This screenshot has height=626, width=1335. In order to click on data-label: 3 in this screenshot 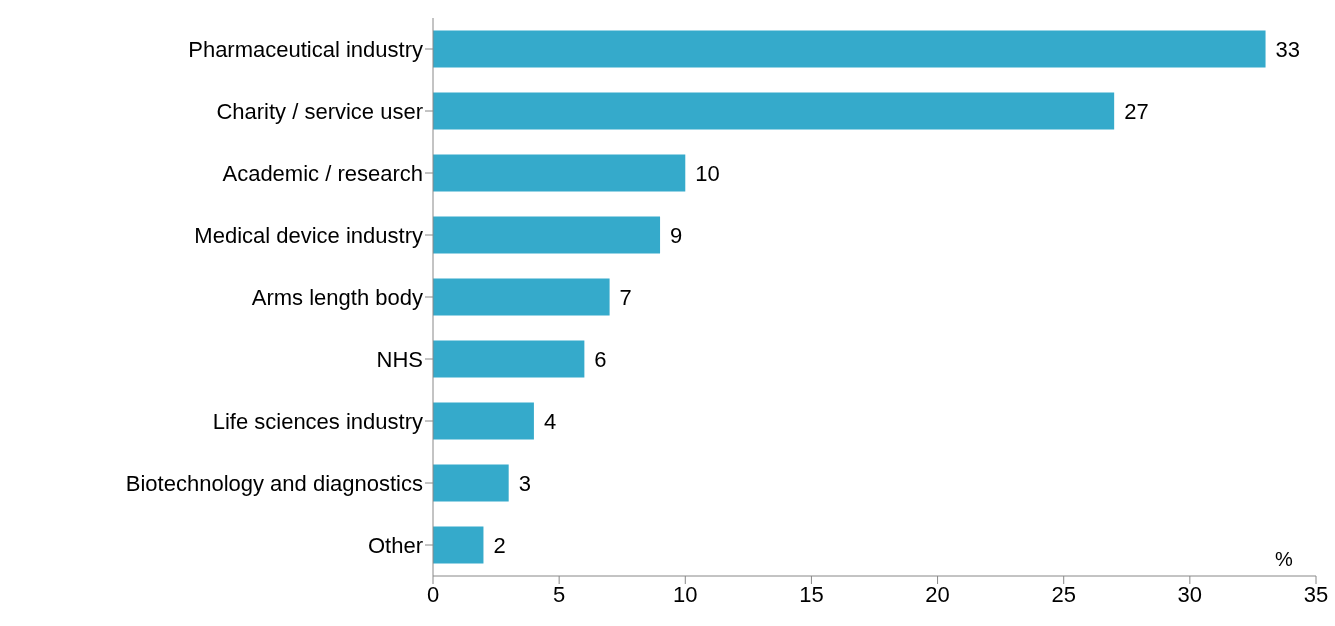, I will do `click(524, 483)`.